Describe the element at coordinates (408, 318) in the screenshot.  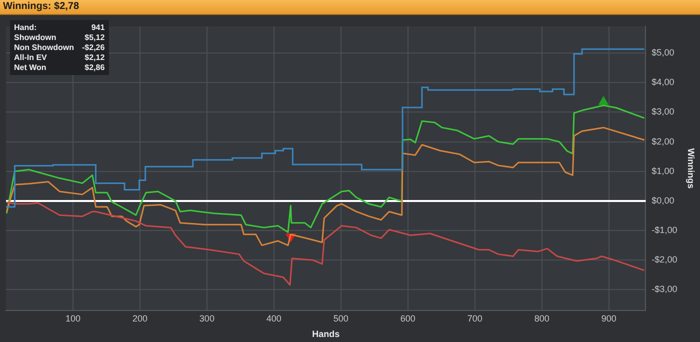
I see `x-tick-label: 600` at that location.